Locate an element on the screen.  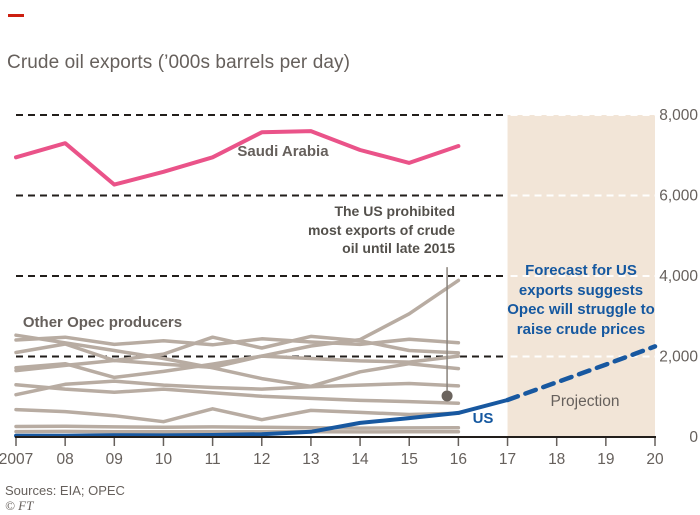
other-opec-label: Other Opec producers is located at coordinates (102, 322).